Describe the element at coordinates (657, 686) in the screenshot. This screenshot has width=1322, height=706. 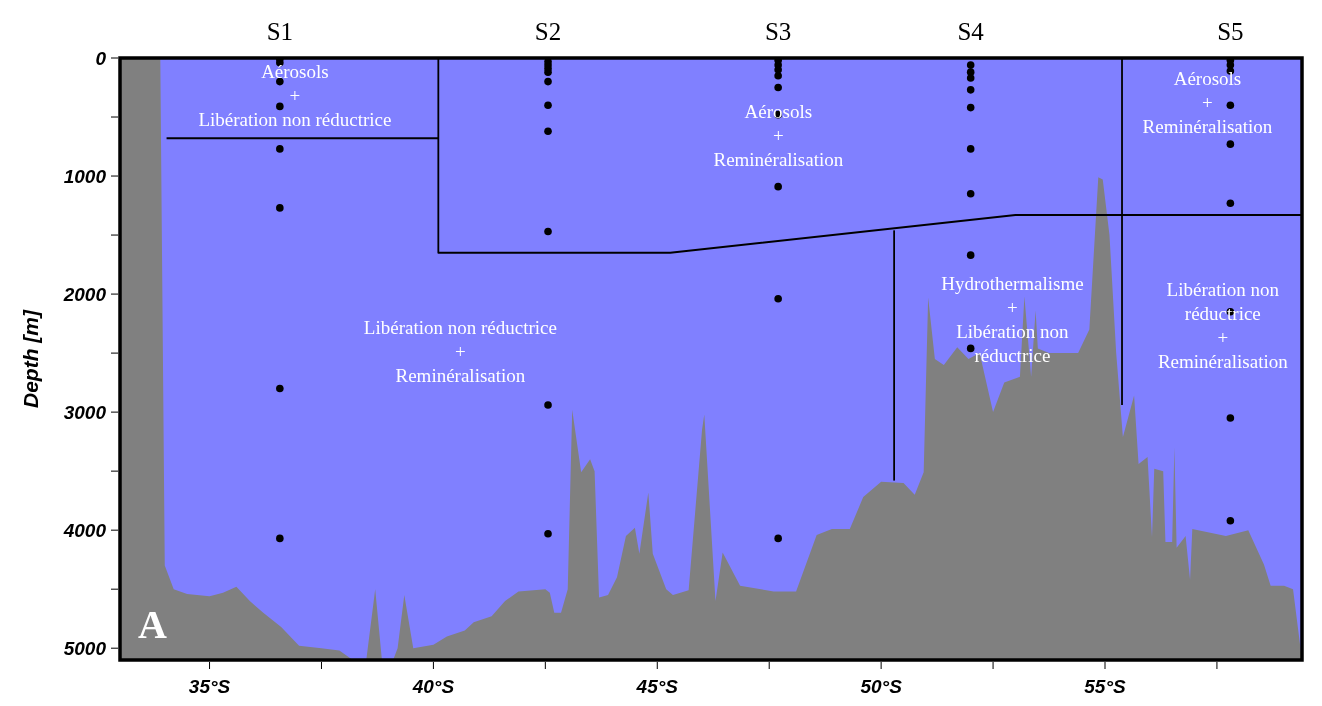
I see `x-tick-label: 45°S` at that location.